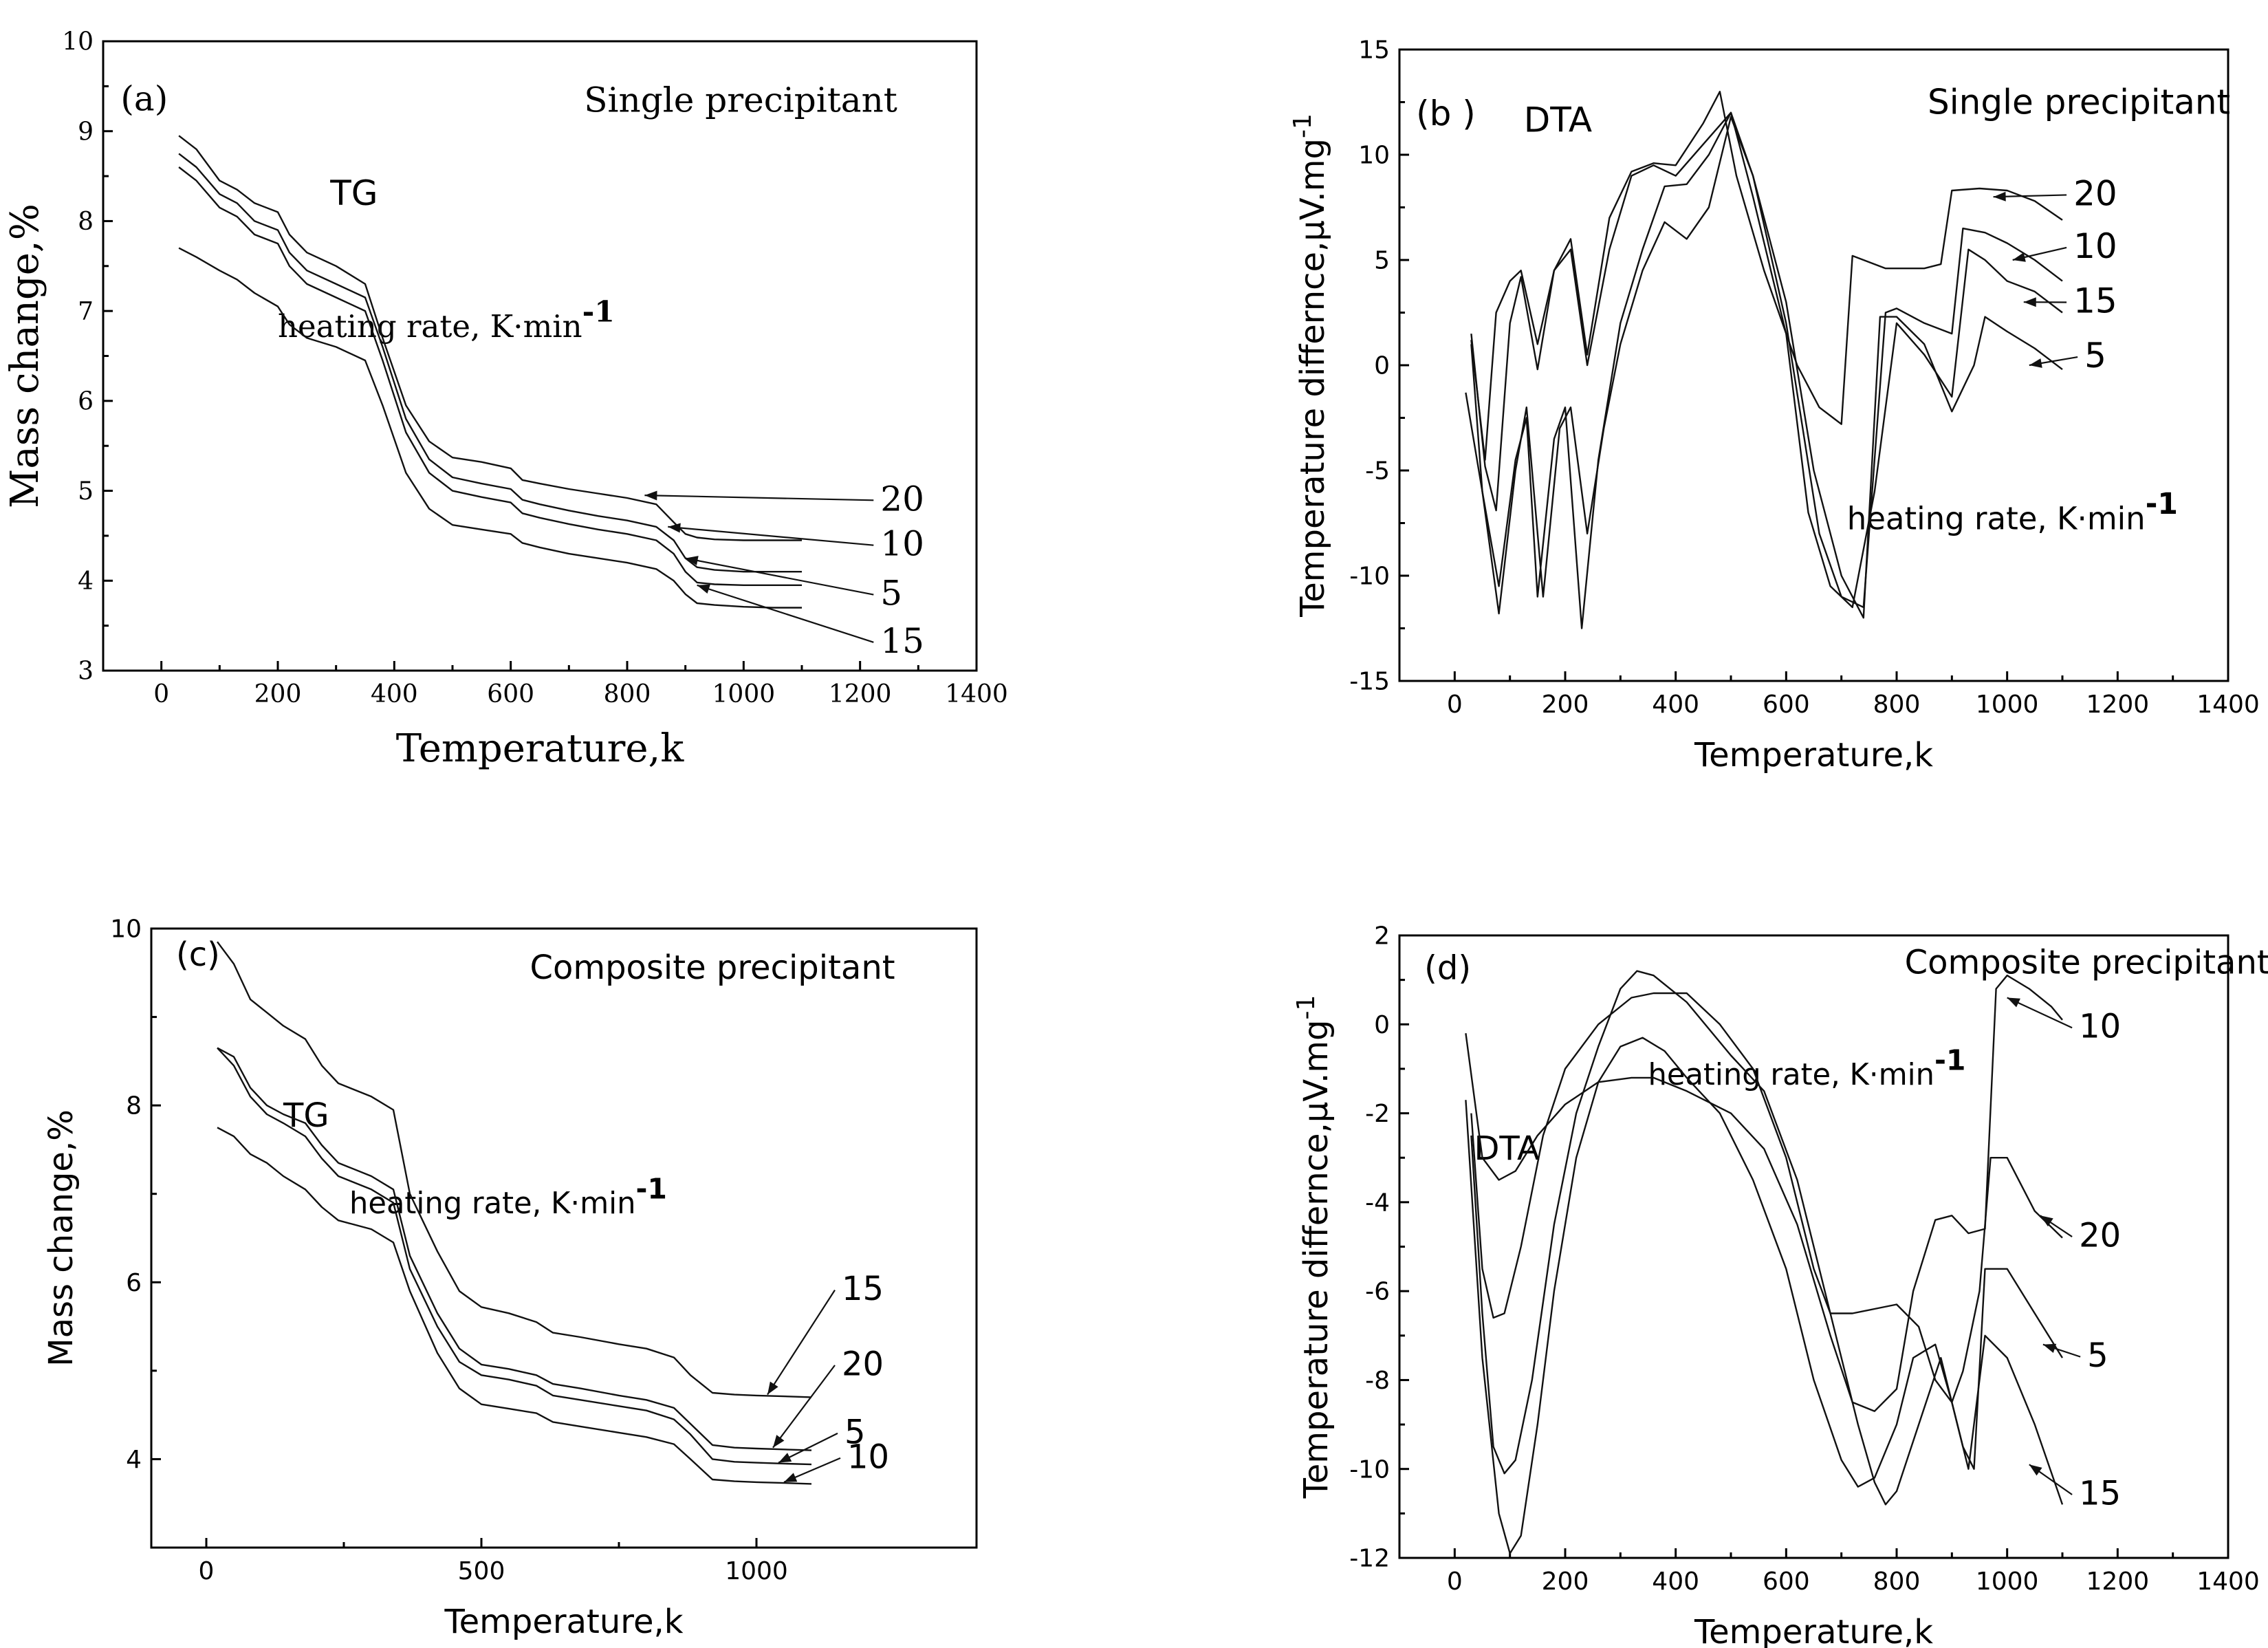 This screenshot has width=2268, height=1648. I want to click on y-tick-label: 7, so click(86, 312).